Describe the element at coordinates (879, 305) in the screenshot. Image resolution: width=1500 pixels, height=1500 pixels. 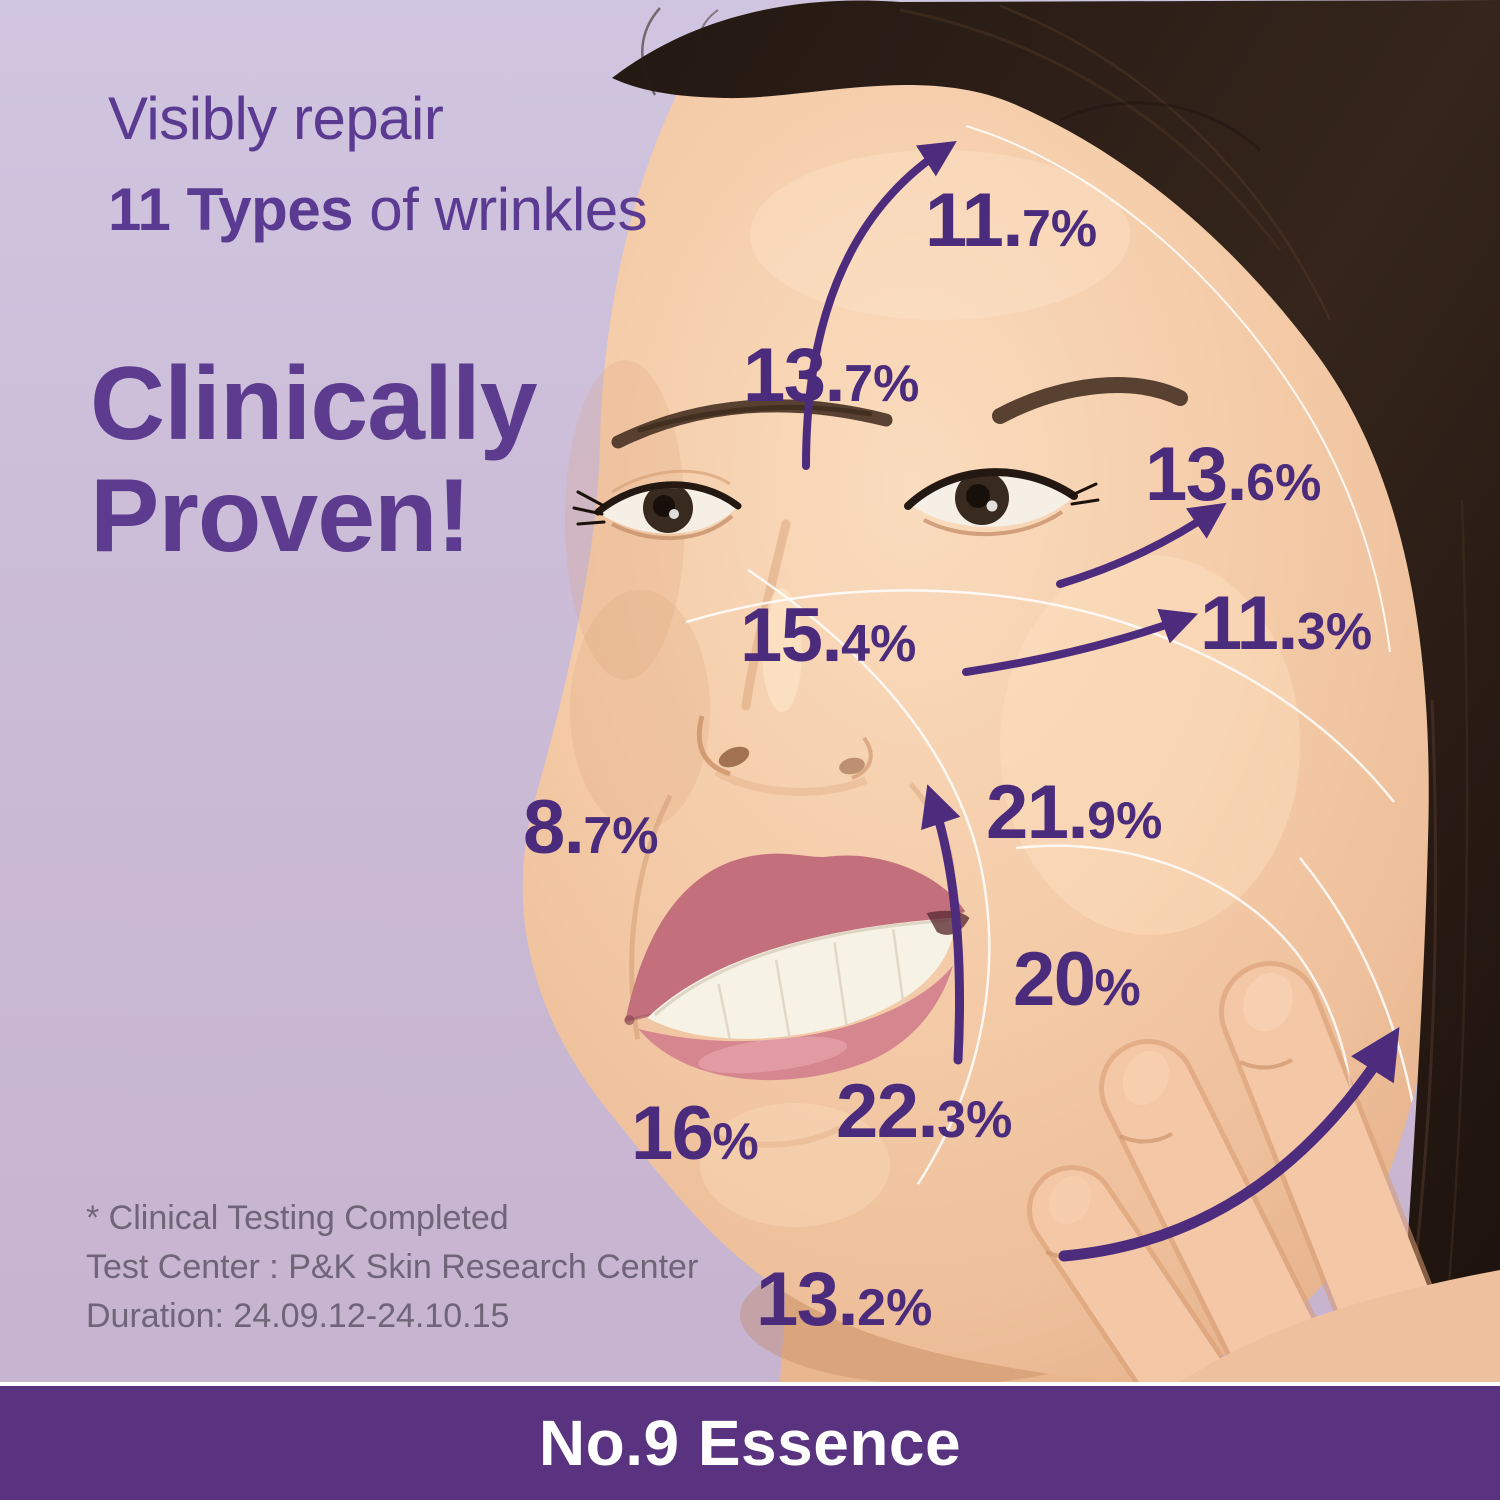
I see `arrow-forehead` at that location.